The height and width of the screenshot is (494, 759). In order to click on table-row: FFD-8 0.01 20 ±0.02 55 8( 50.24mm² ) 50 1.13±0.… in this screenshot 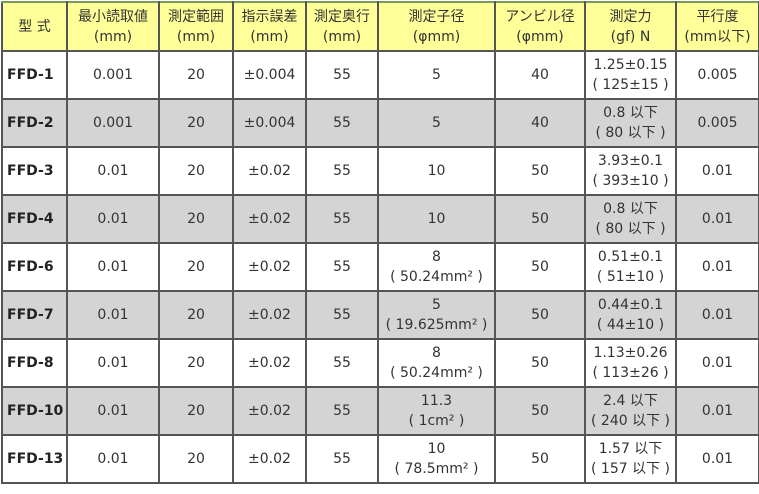, I will do `click(380, 363)`.